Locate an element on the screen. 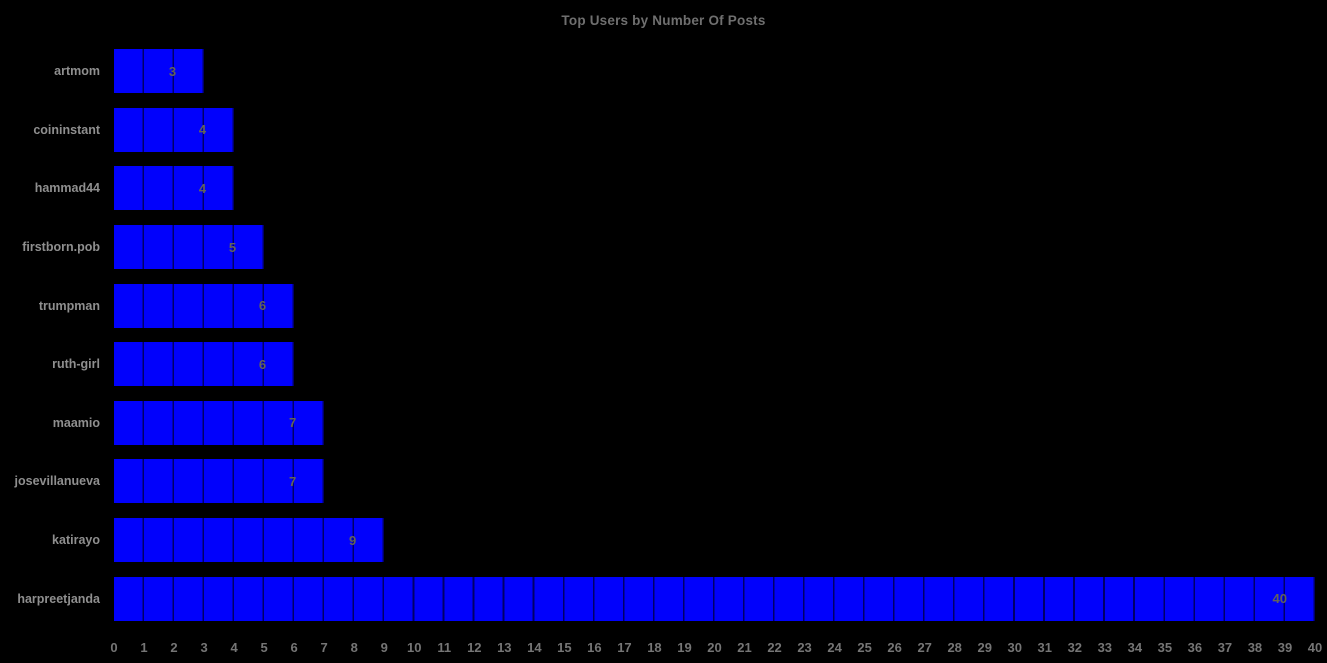 This screenshot has width=1327, height=663. value-label: 3 is located at coordinates (172, 71).